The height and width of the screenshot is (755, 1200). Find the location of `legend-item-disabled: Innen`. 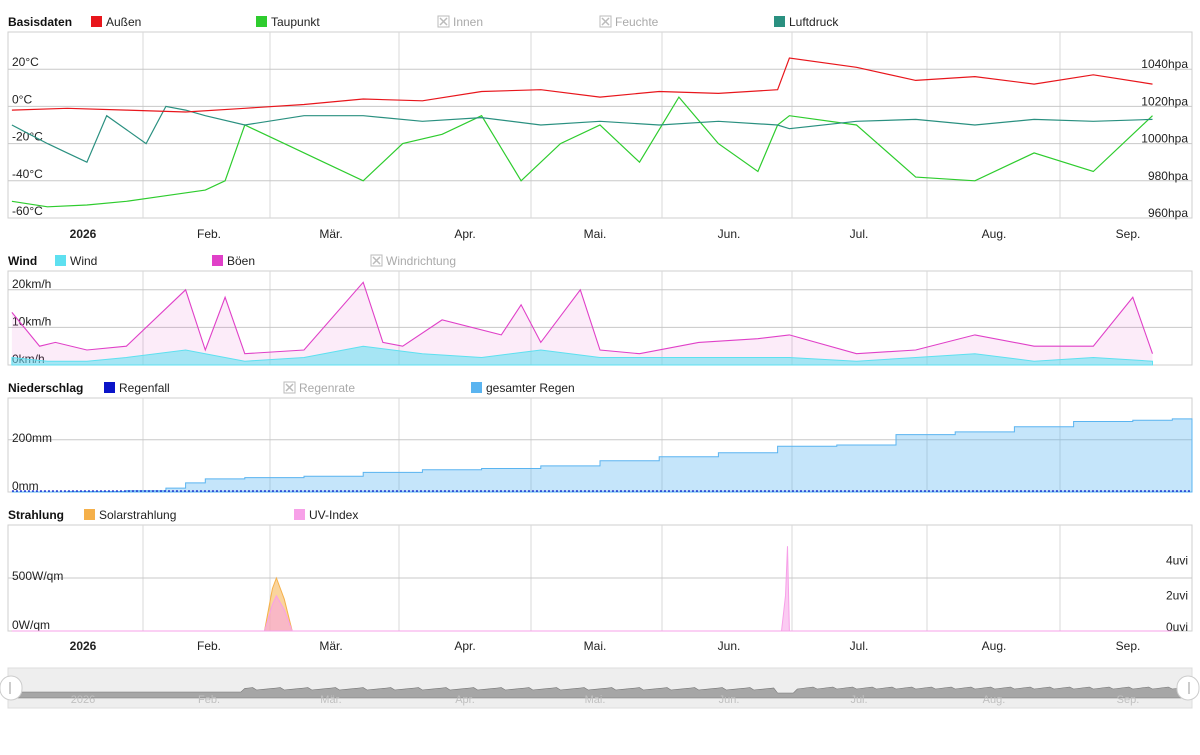

legend-item-disabled: Innen is located at coordinates (468, 22).